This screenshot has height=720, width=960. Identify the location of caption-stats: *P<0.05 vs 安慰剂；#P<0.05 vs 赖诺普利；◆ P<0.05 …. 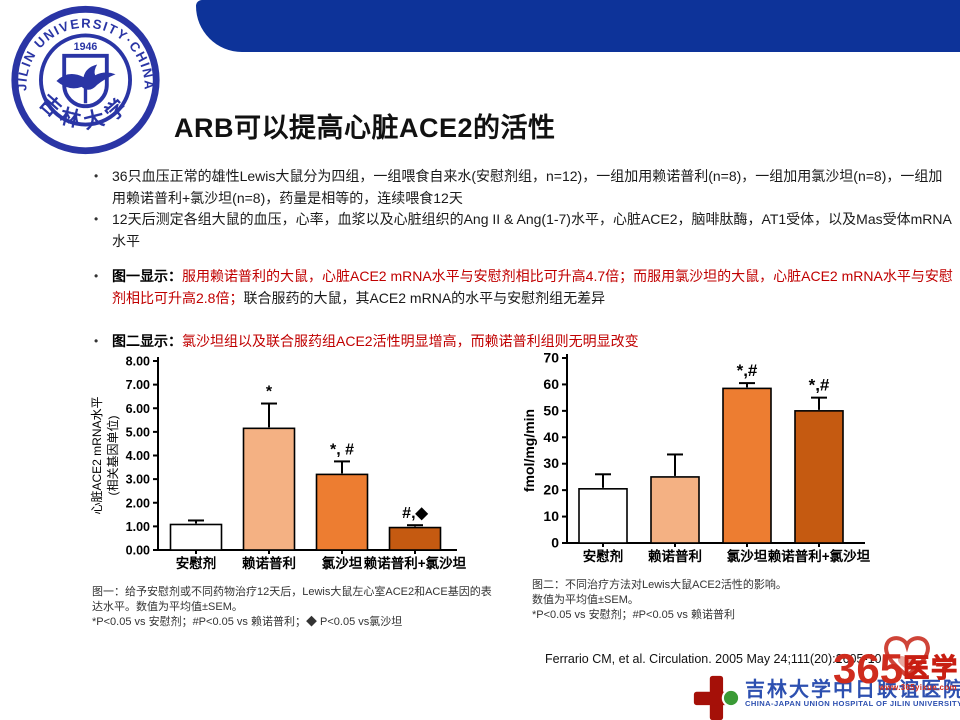
(247, 622).